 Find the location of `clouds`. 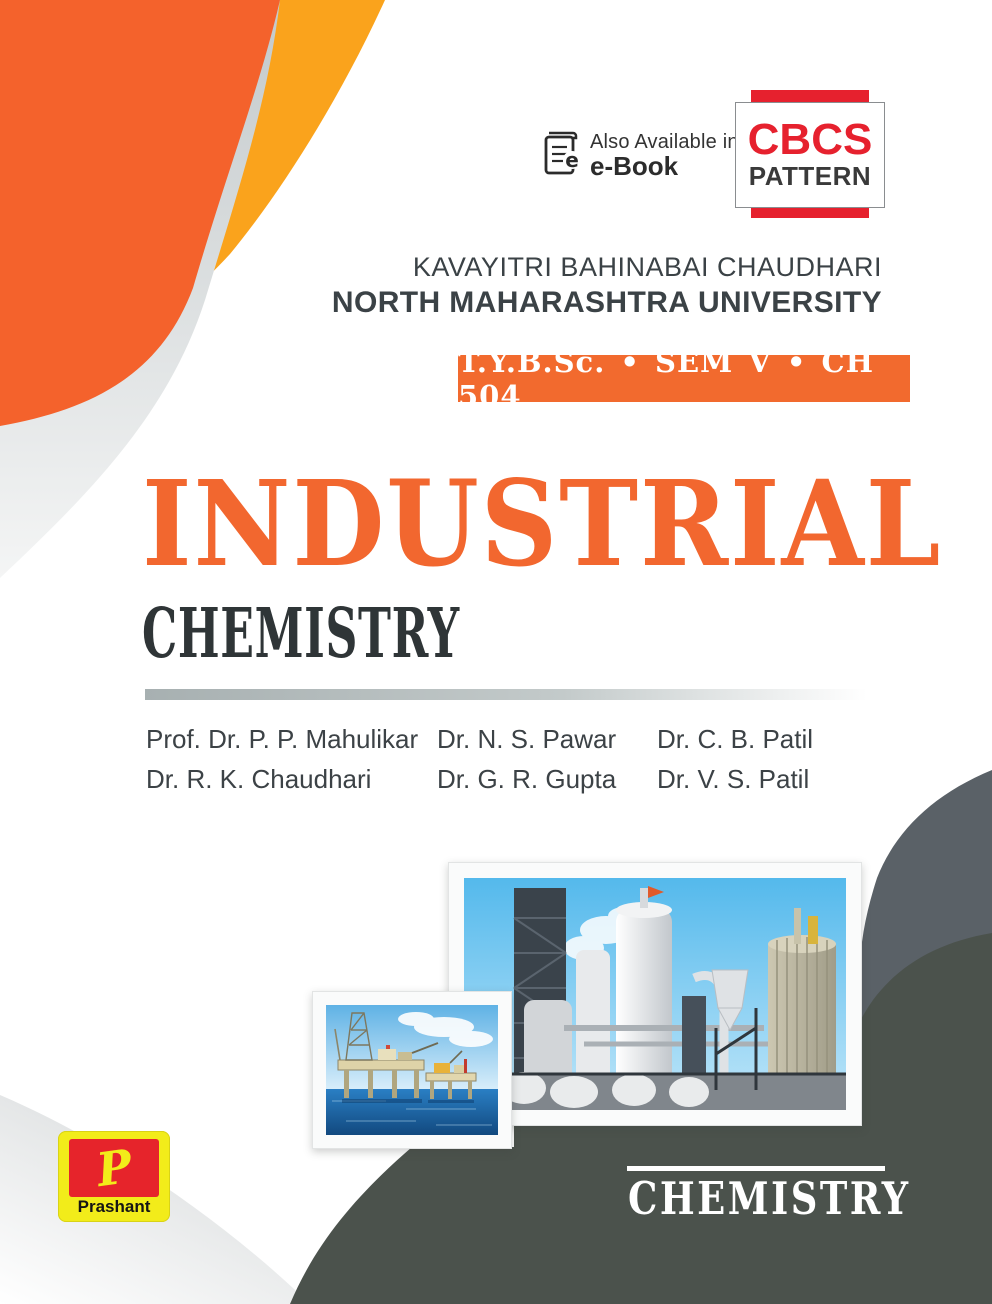

clouds is located at coordinates (445, 1029).